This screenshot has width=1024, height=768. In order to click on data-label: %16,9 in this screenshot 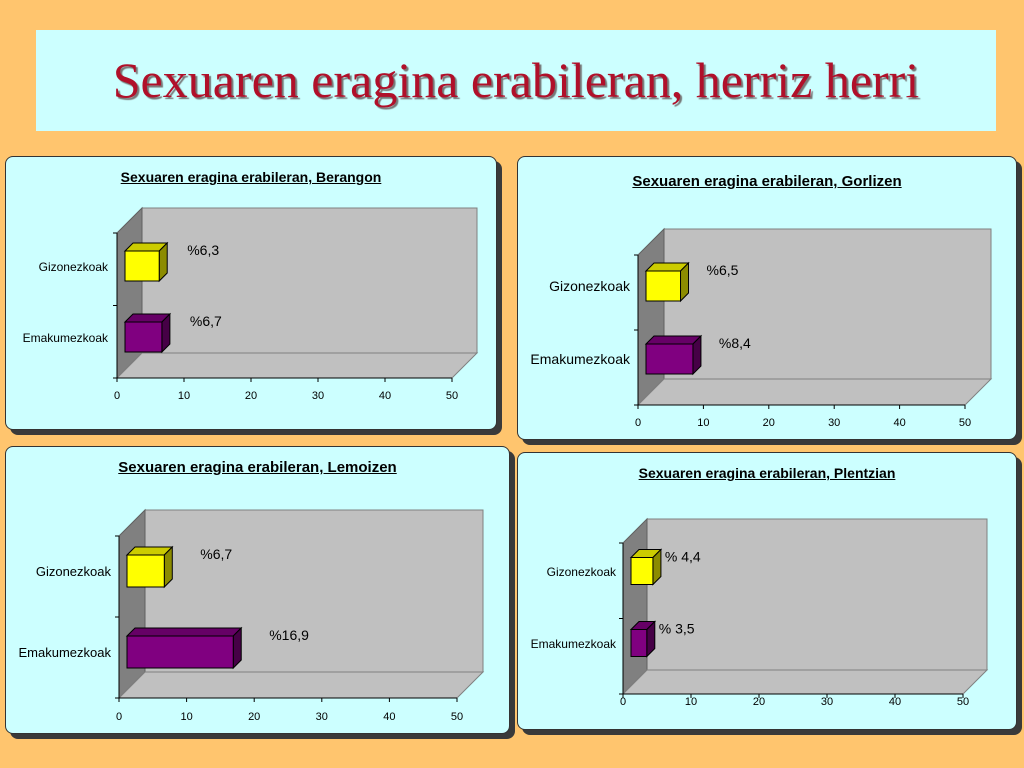, I will do `click(289, 635)`.